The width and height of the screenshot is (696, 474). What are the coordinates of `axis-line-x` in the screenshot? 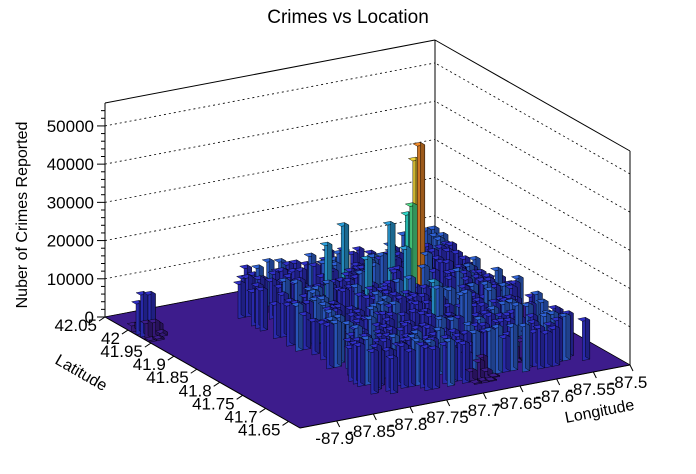 It's located at (465, 396).